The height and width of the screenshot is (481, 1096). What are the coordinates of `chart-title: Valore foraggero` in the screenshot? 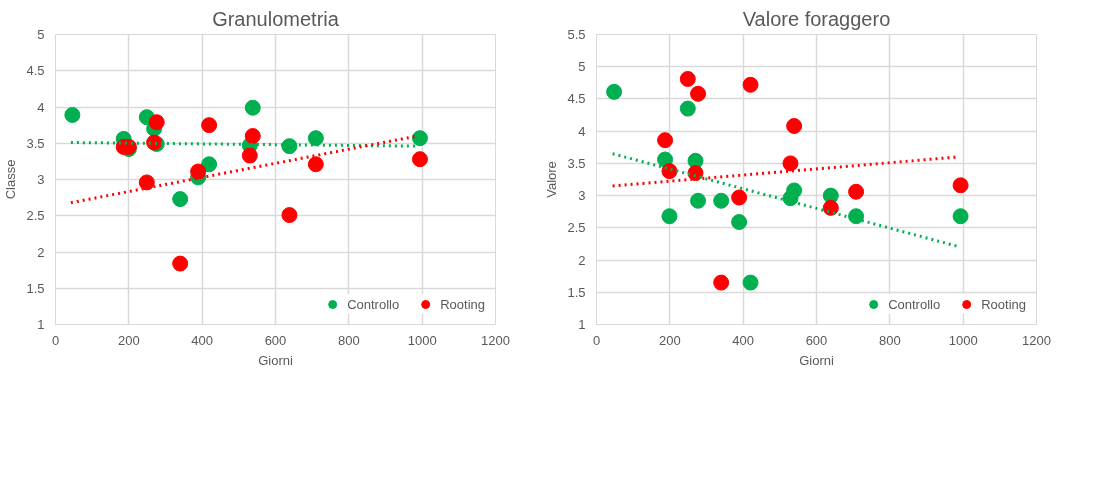 It's located at (816, 18).